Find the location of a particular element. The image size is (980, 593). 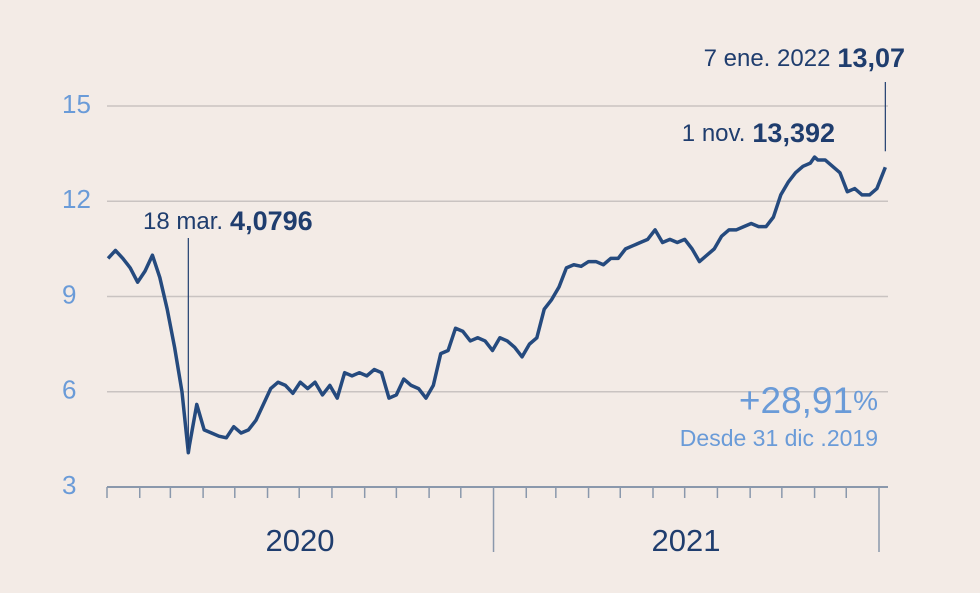

change-unit: % is located at coordinates (865, 400).